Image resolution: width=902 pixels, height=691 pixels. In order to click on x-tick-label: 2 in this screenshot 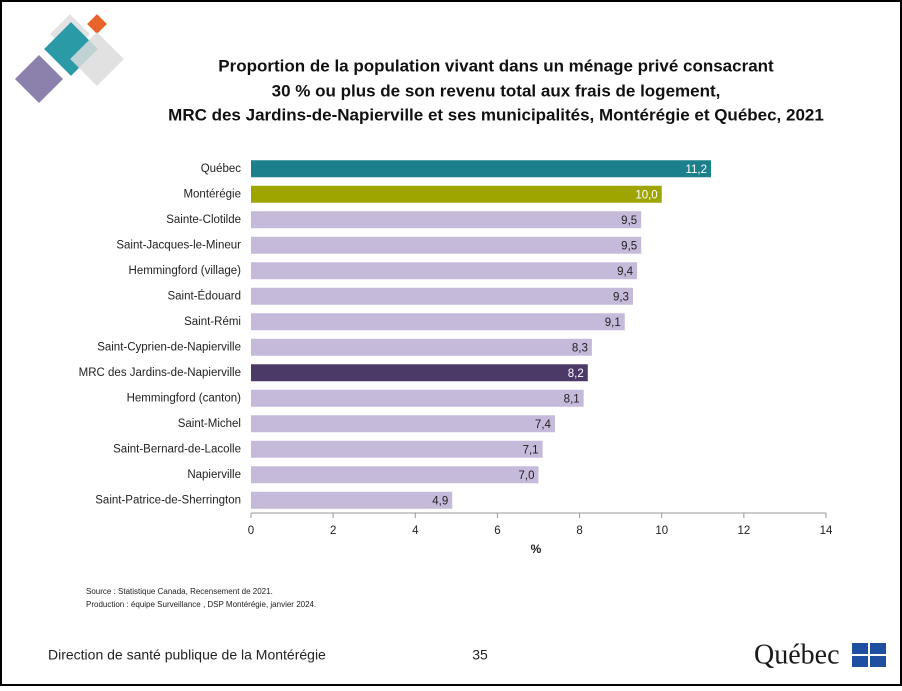, I will do `click(333, 531)`.